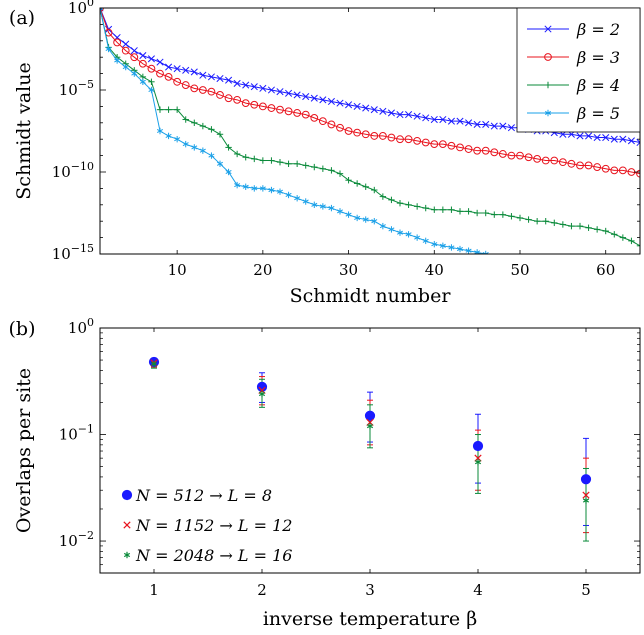 The image size is (644, 635). Describe the element at coordinates (24, 450) in the screenshot. I see `y-axis-label: Overlaps per site` at that location.